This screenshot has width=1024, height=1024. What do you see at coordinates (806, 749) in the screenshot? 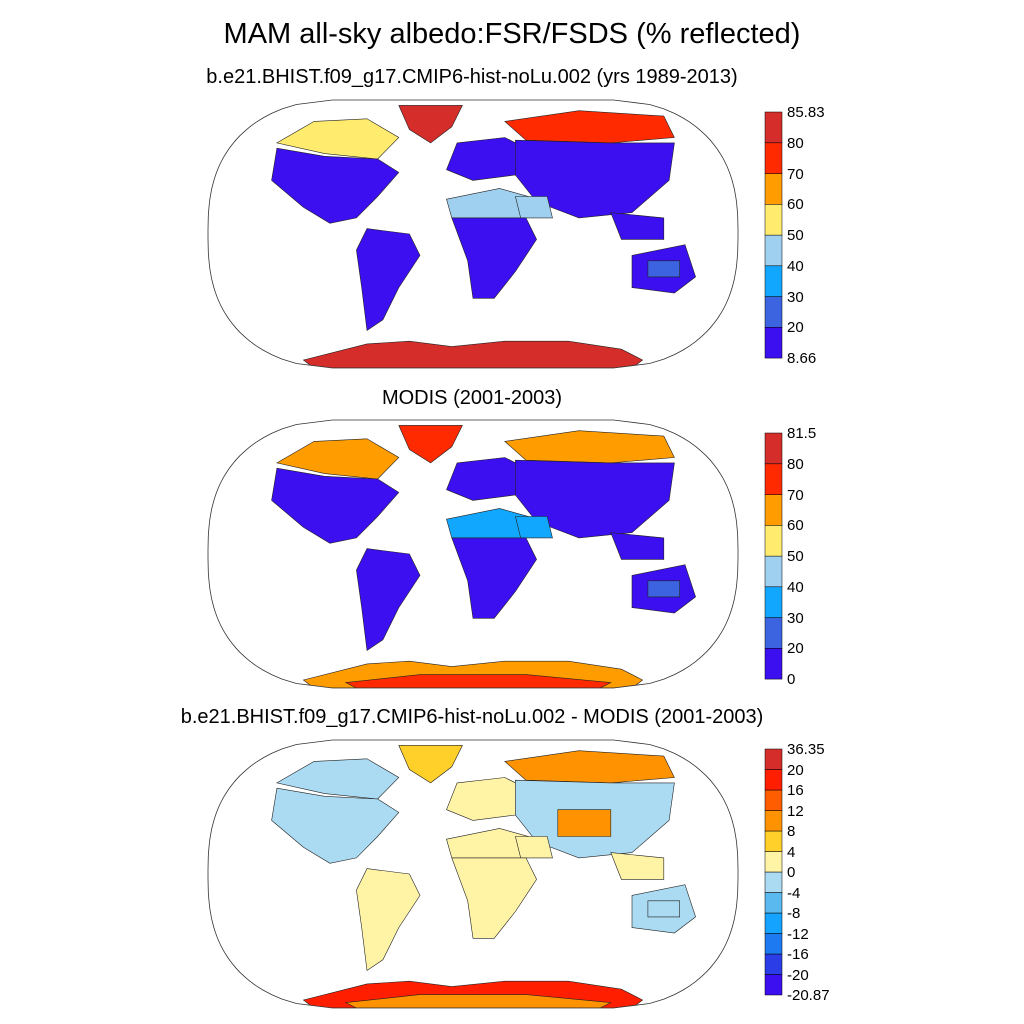
I see `colorbar-label: 36.35` at bounding box center [806, 749].